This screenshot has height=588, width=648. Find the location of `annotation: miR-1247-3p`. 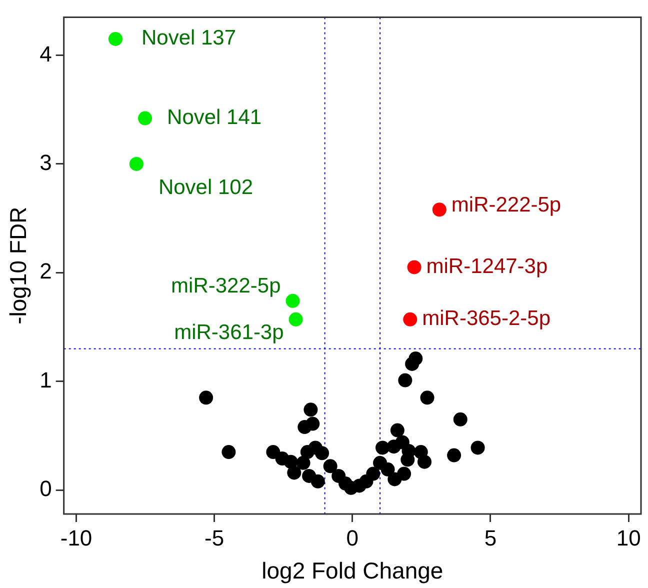

annotation: miR-1247-3p is located at coordinates (487, 266).